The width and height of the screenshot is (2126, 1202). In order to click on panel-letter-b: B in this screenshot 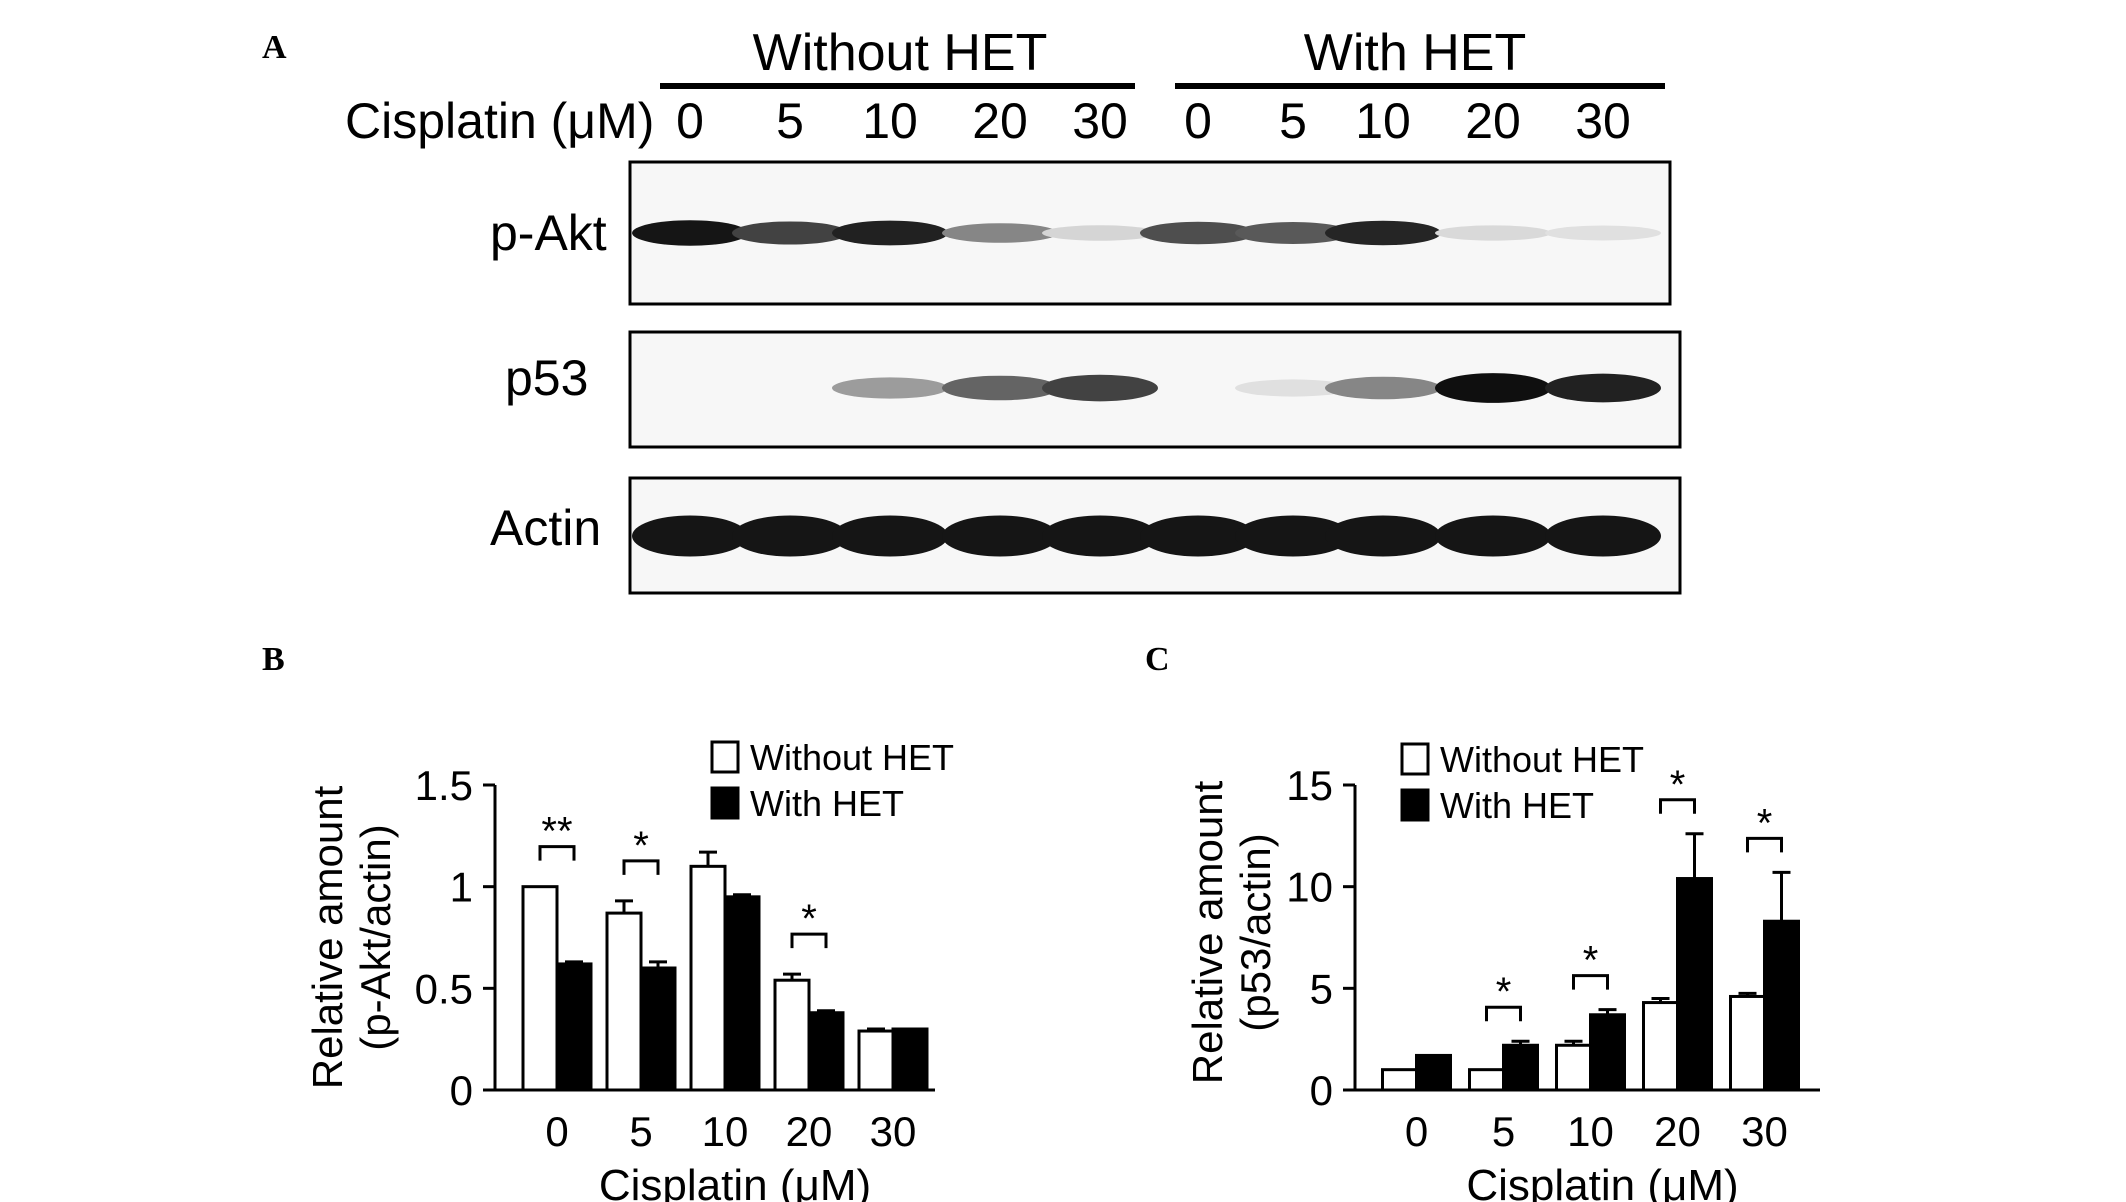, I will do `click(273, 659)`.